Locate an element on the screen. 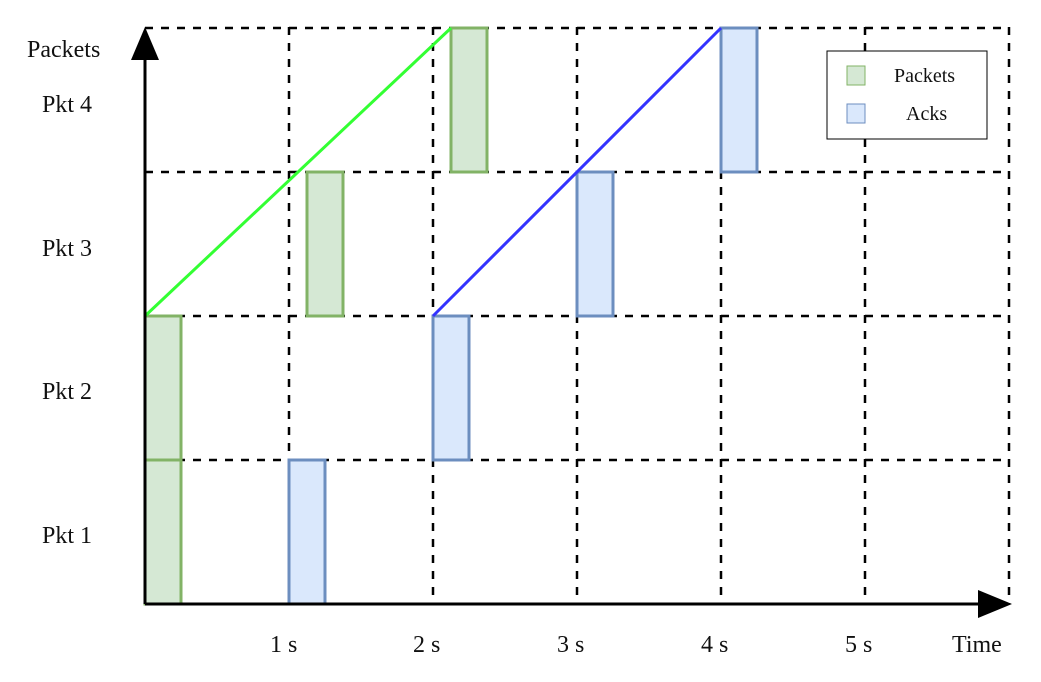  legend: Packets Acks is located at coordinates (907, 95).